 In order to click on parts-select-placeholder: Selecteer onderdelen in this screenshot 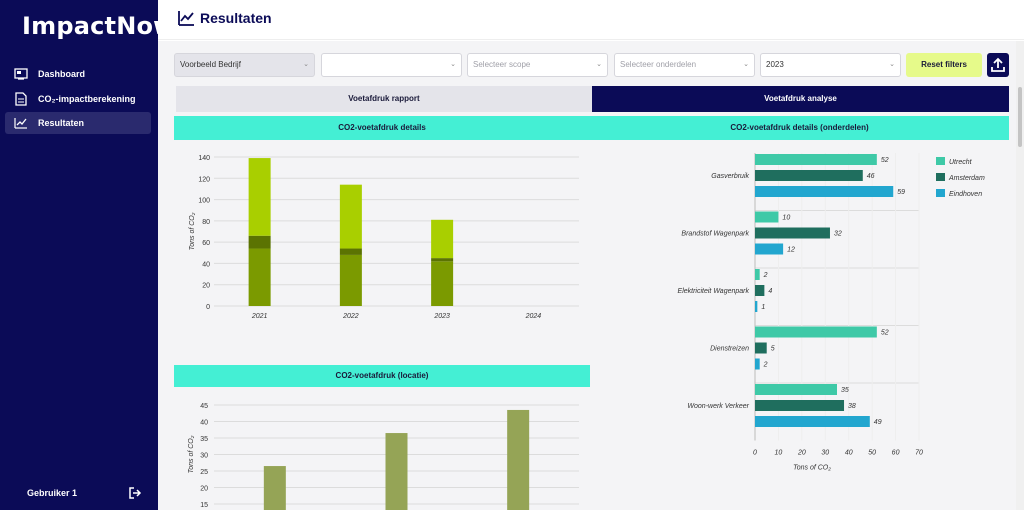, I will do `click(658, 64)`.